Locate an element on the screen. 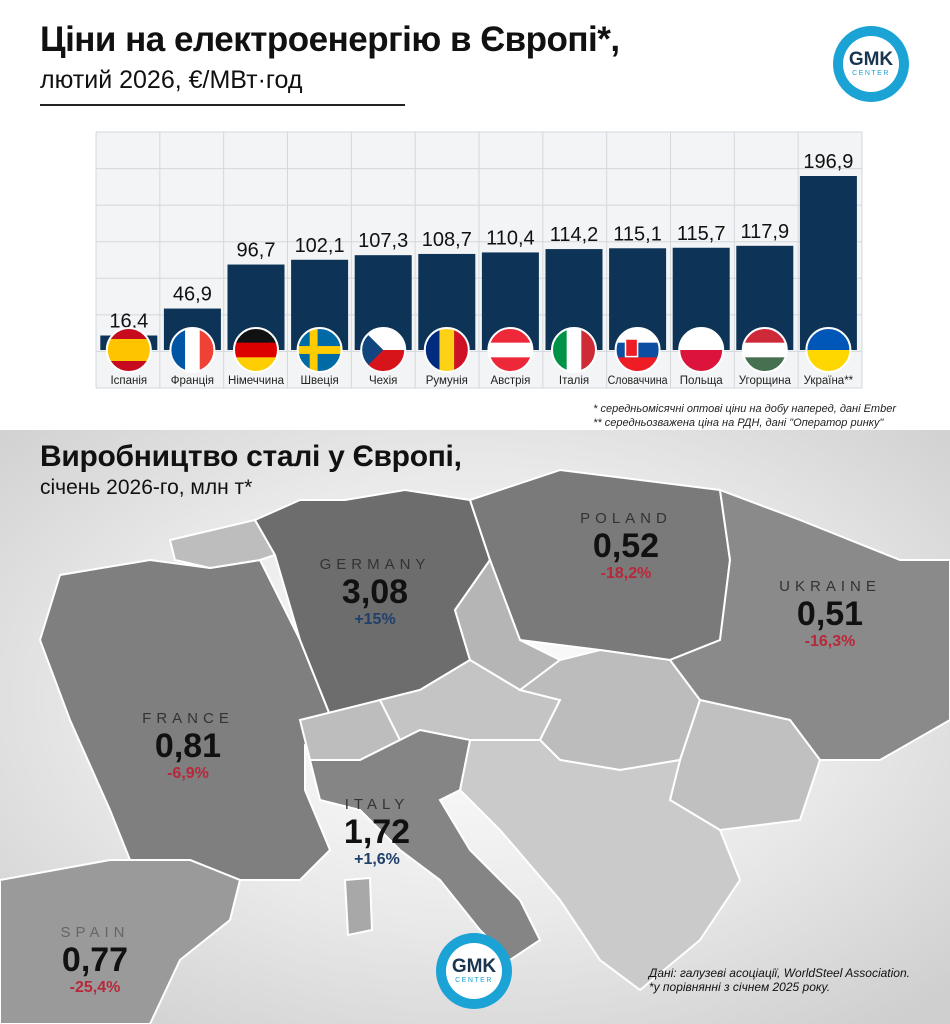 This screenshot has height=1024, width=950. steel-value: 1,72 is located at coordinates (377, 832).